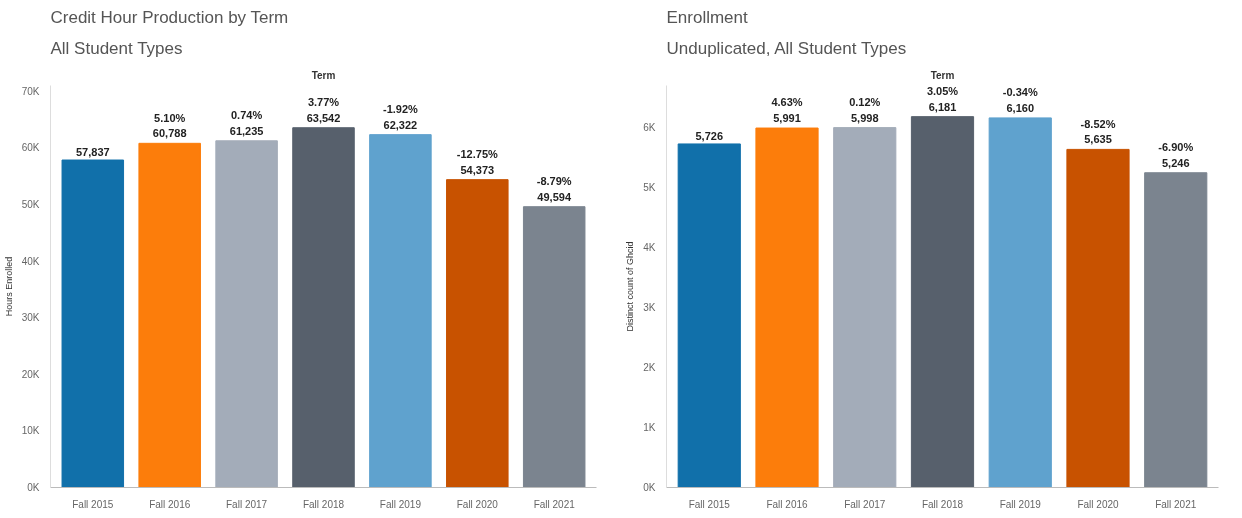  What do you see at coordinates (707, 17) in the screenshot?
I see `chart-title: Enrollment` at bounding box center [707, 17].